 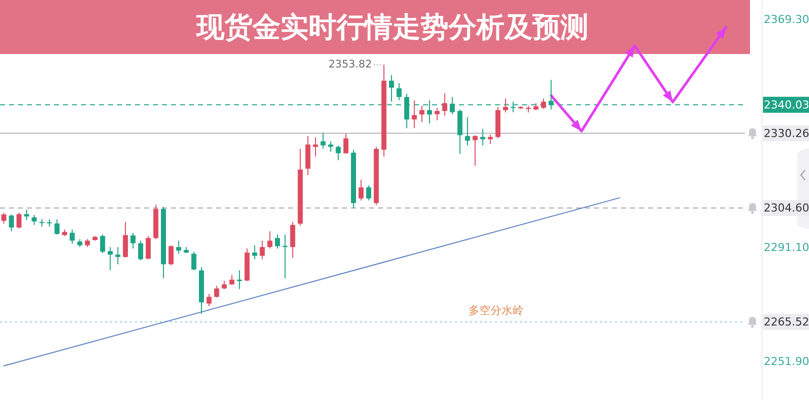 What do you see at coordinates (786, 361) in the screenshot?
I see `y-tick-label: 2251.90` at bounding box center [786, 361].